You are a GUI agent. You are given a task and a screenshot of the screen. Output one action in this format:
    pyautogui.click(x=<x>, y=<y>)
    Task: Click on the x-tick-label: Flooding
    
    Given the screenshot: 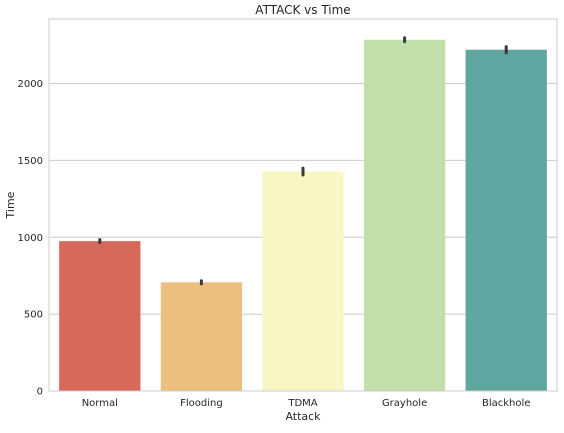 What is the action you would take?
    pyautogui.click(x=201, y=403)
    